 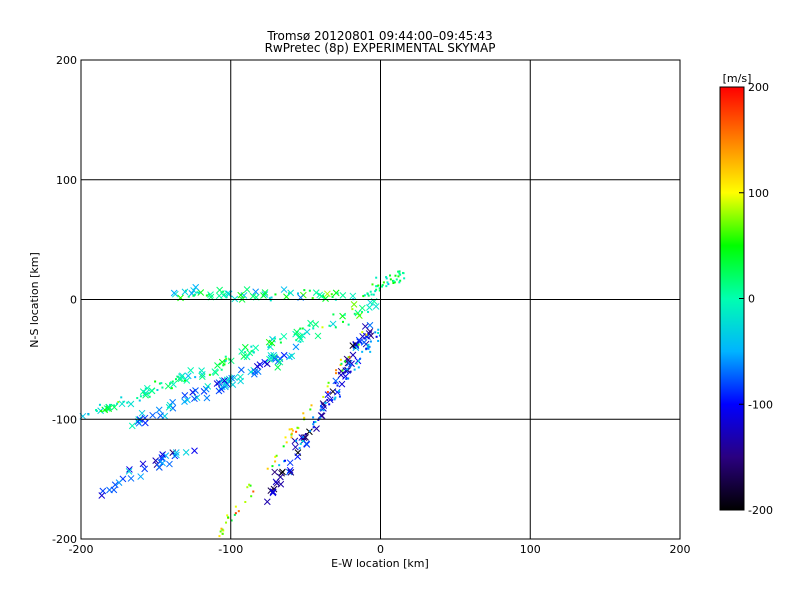 What do you see at coordinates (66, 60) in the screenshot?
I see `y-tick-label: 200` at bounding box center [66, 60].